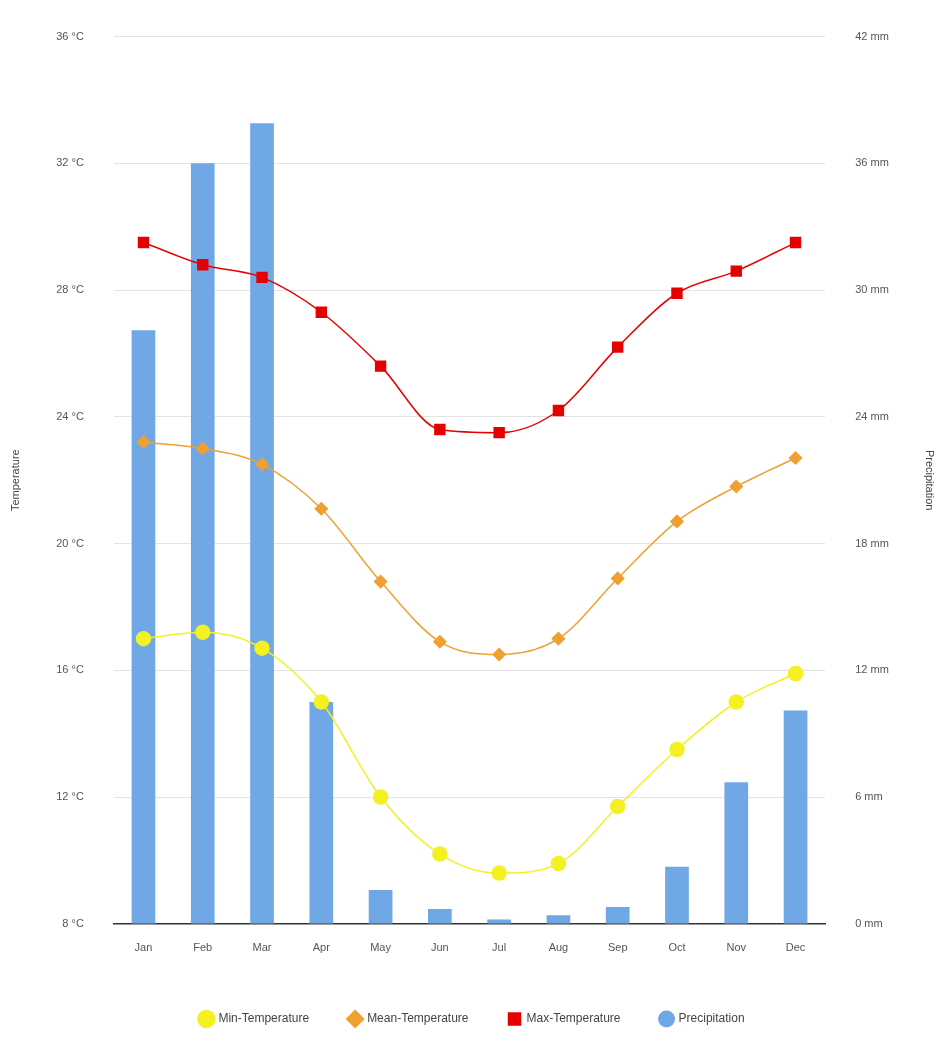  What do you see at coordinates (439, 947) in the screenshot?
I see `x-tick-label: Jun` at bounding box center [439, 947].